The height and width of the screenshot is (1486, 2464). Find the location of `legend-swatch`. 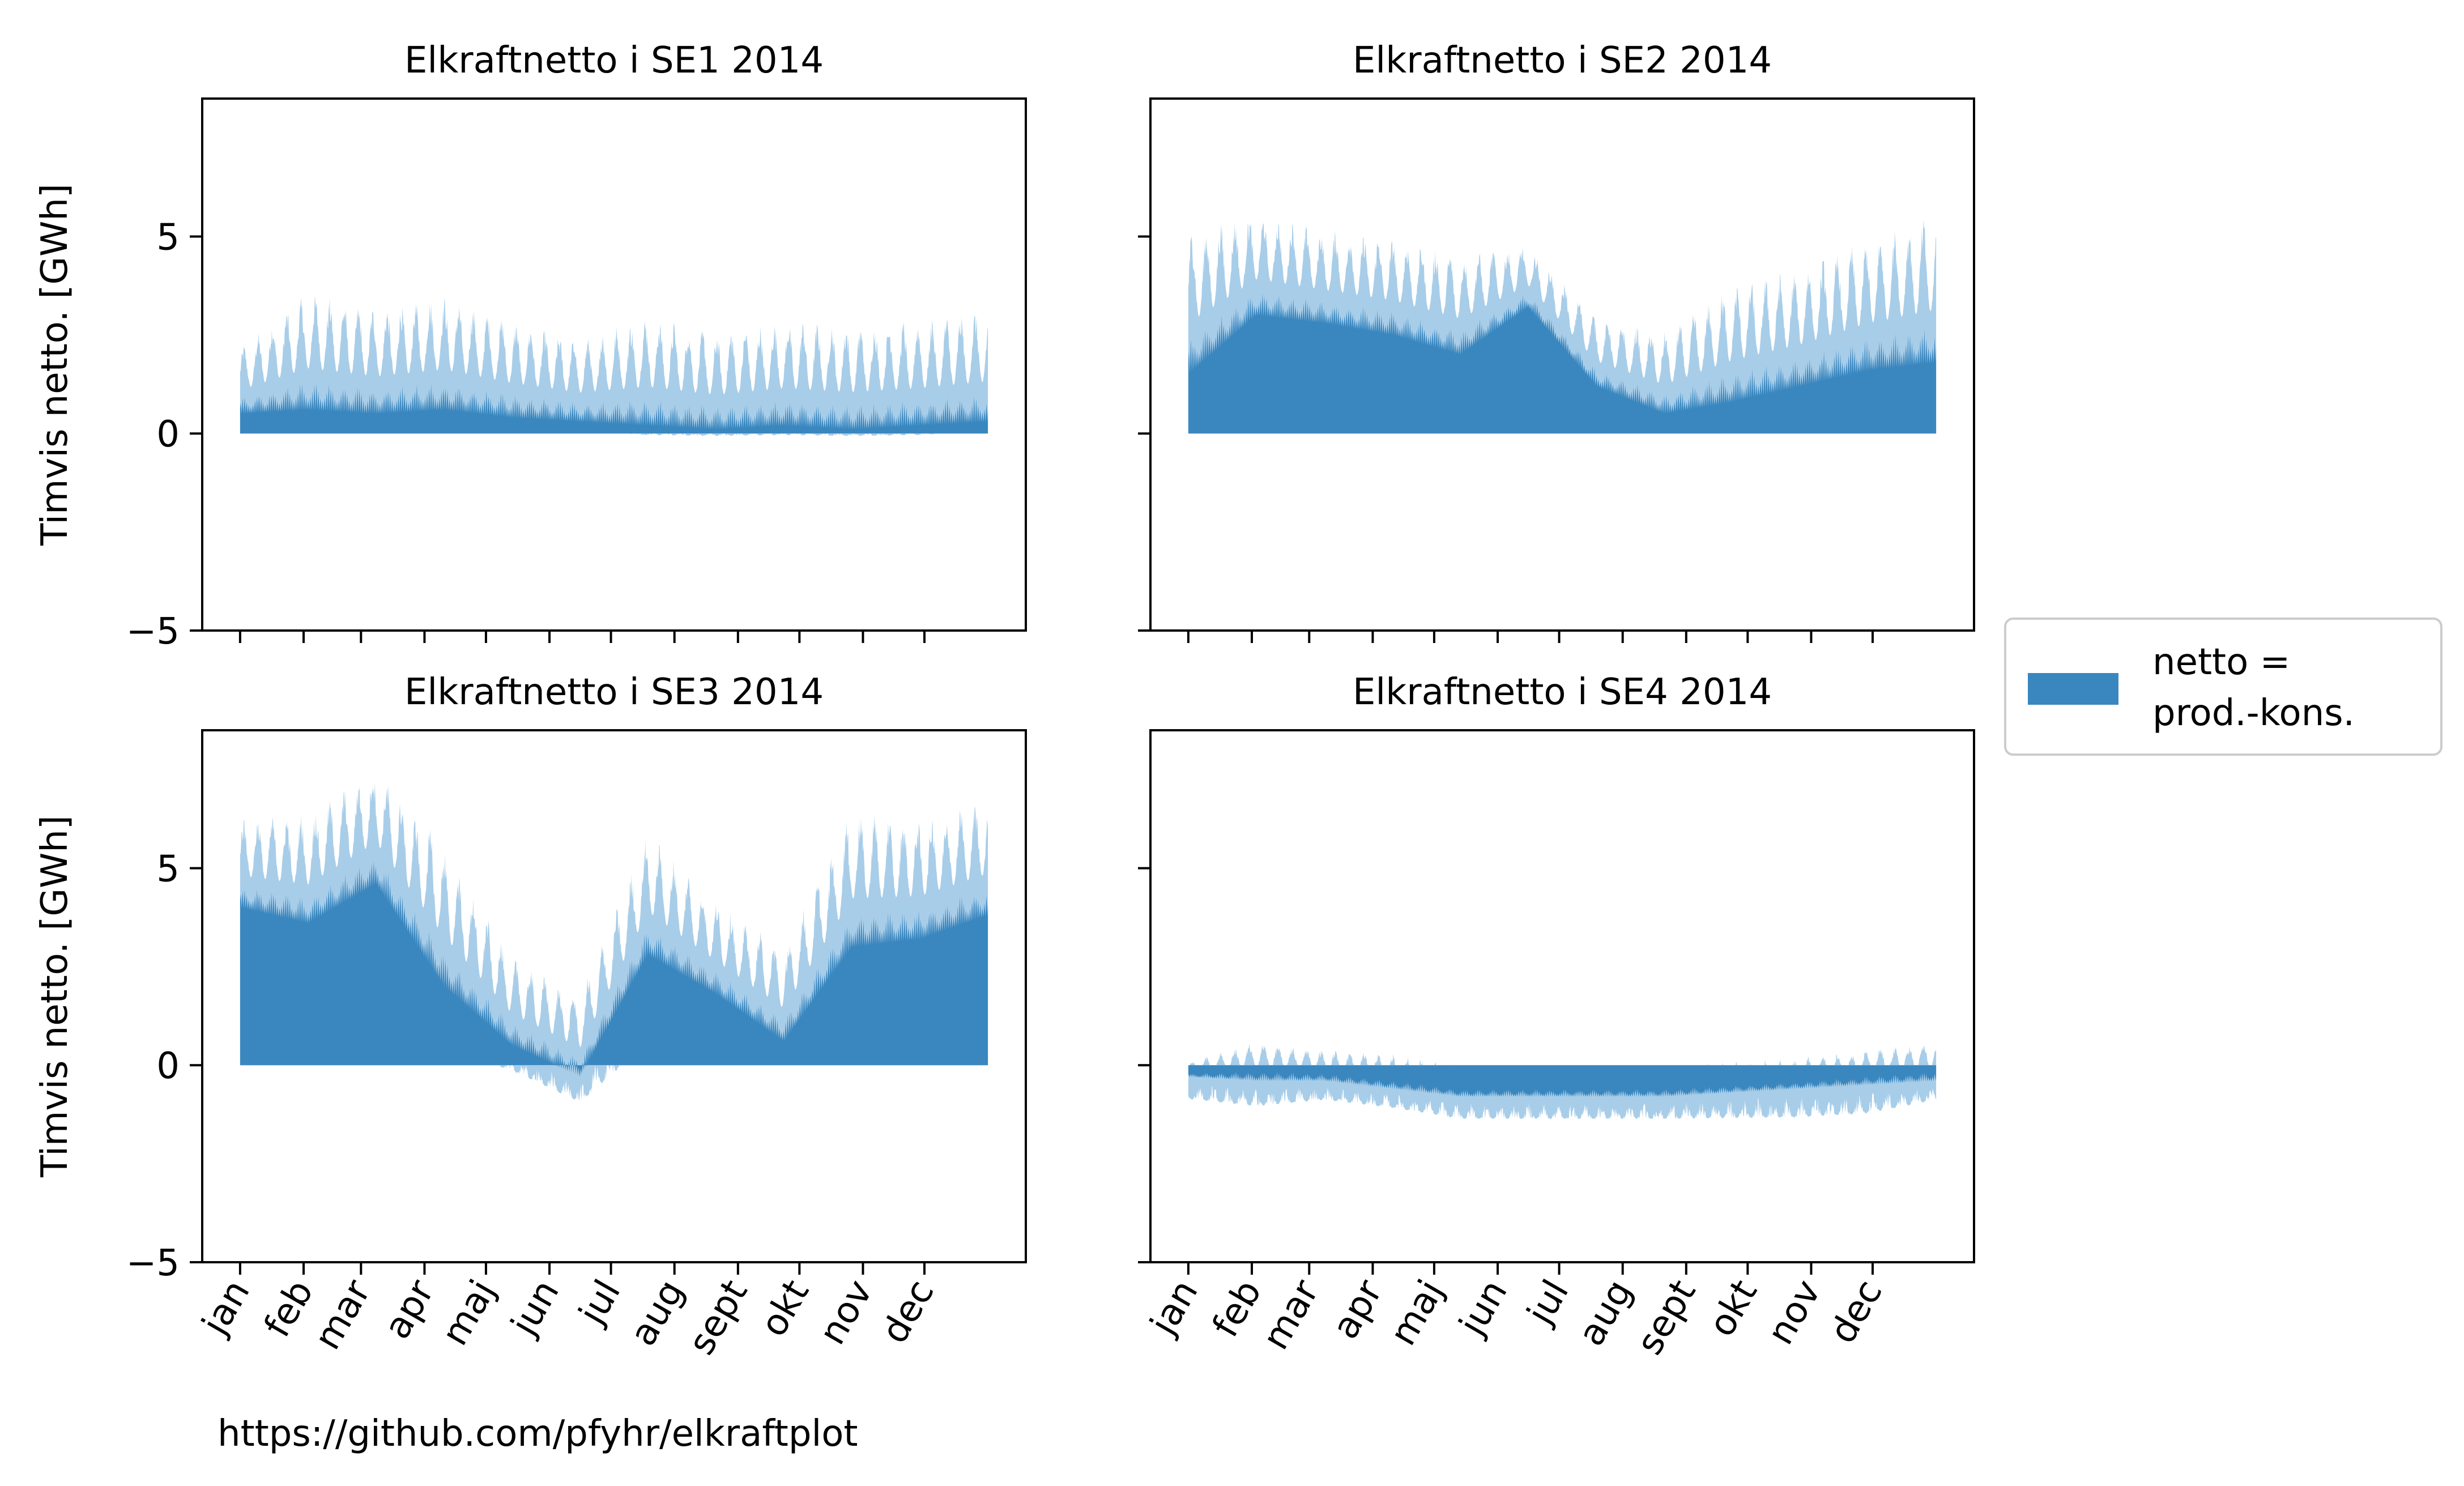

legend-swatch is located at coordinates (2073, 689).